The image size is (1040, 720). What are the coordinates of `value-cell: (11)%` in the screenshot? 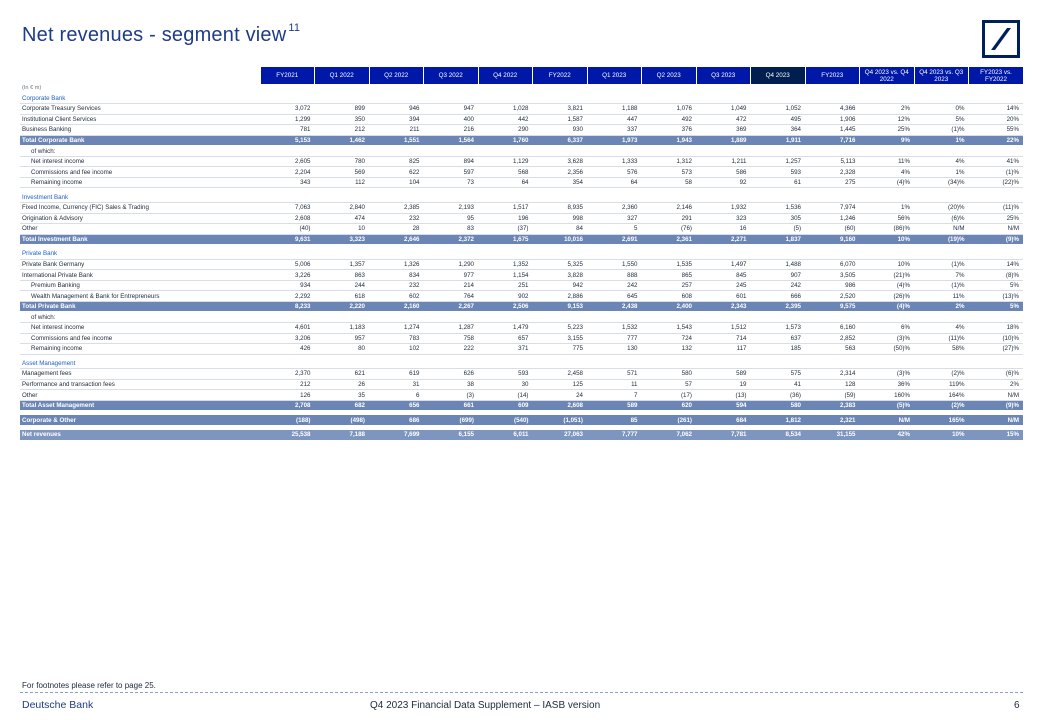 It's located at (941, 339).